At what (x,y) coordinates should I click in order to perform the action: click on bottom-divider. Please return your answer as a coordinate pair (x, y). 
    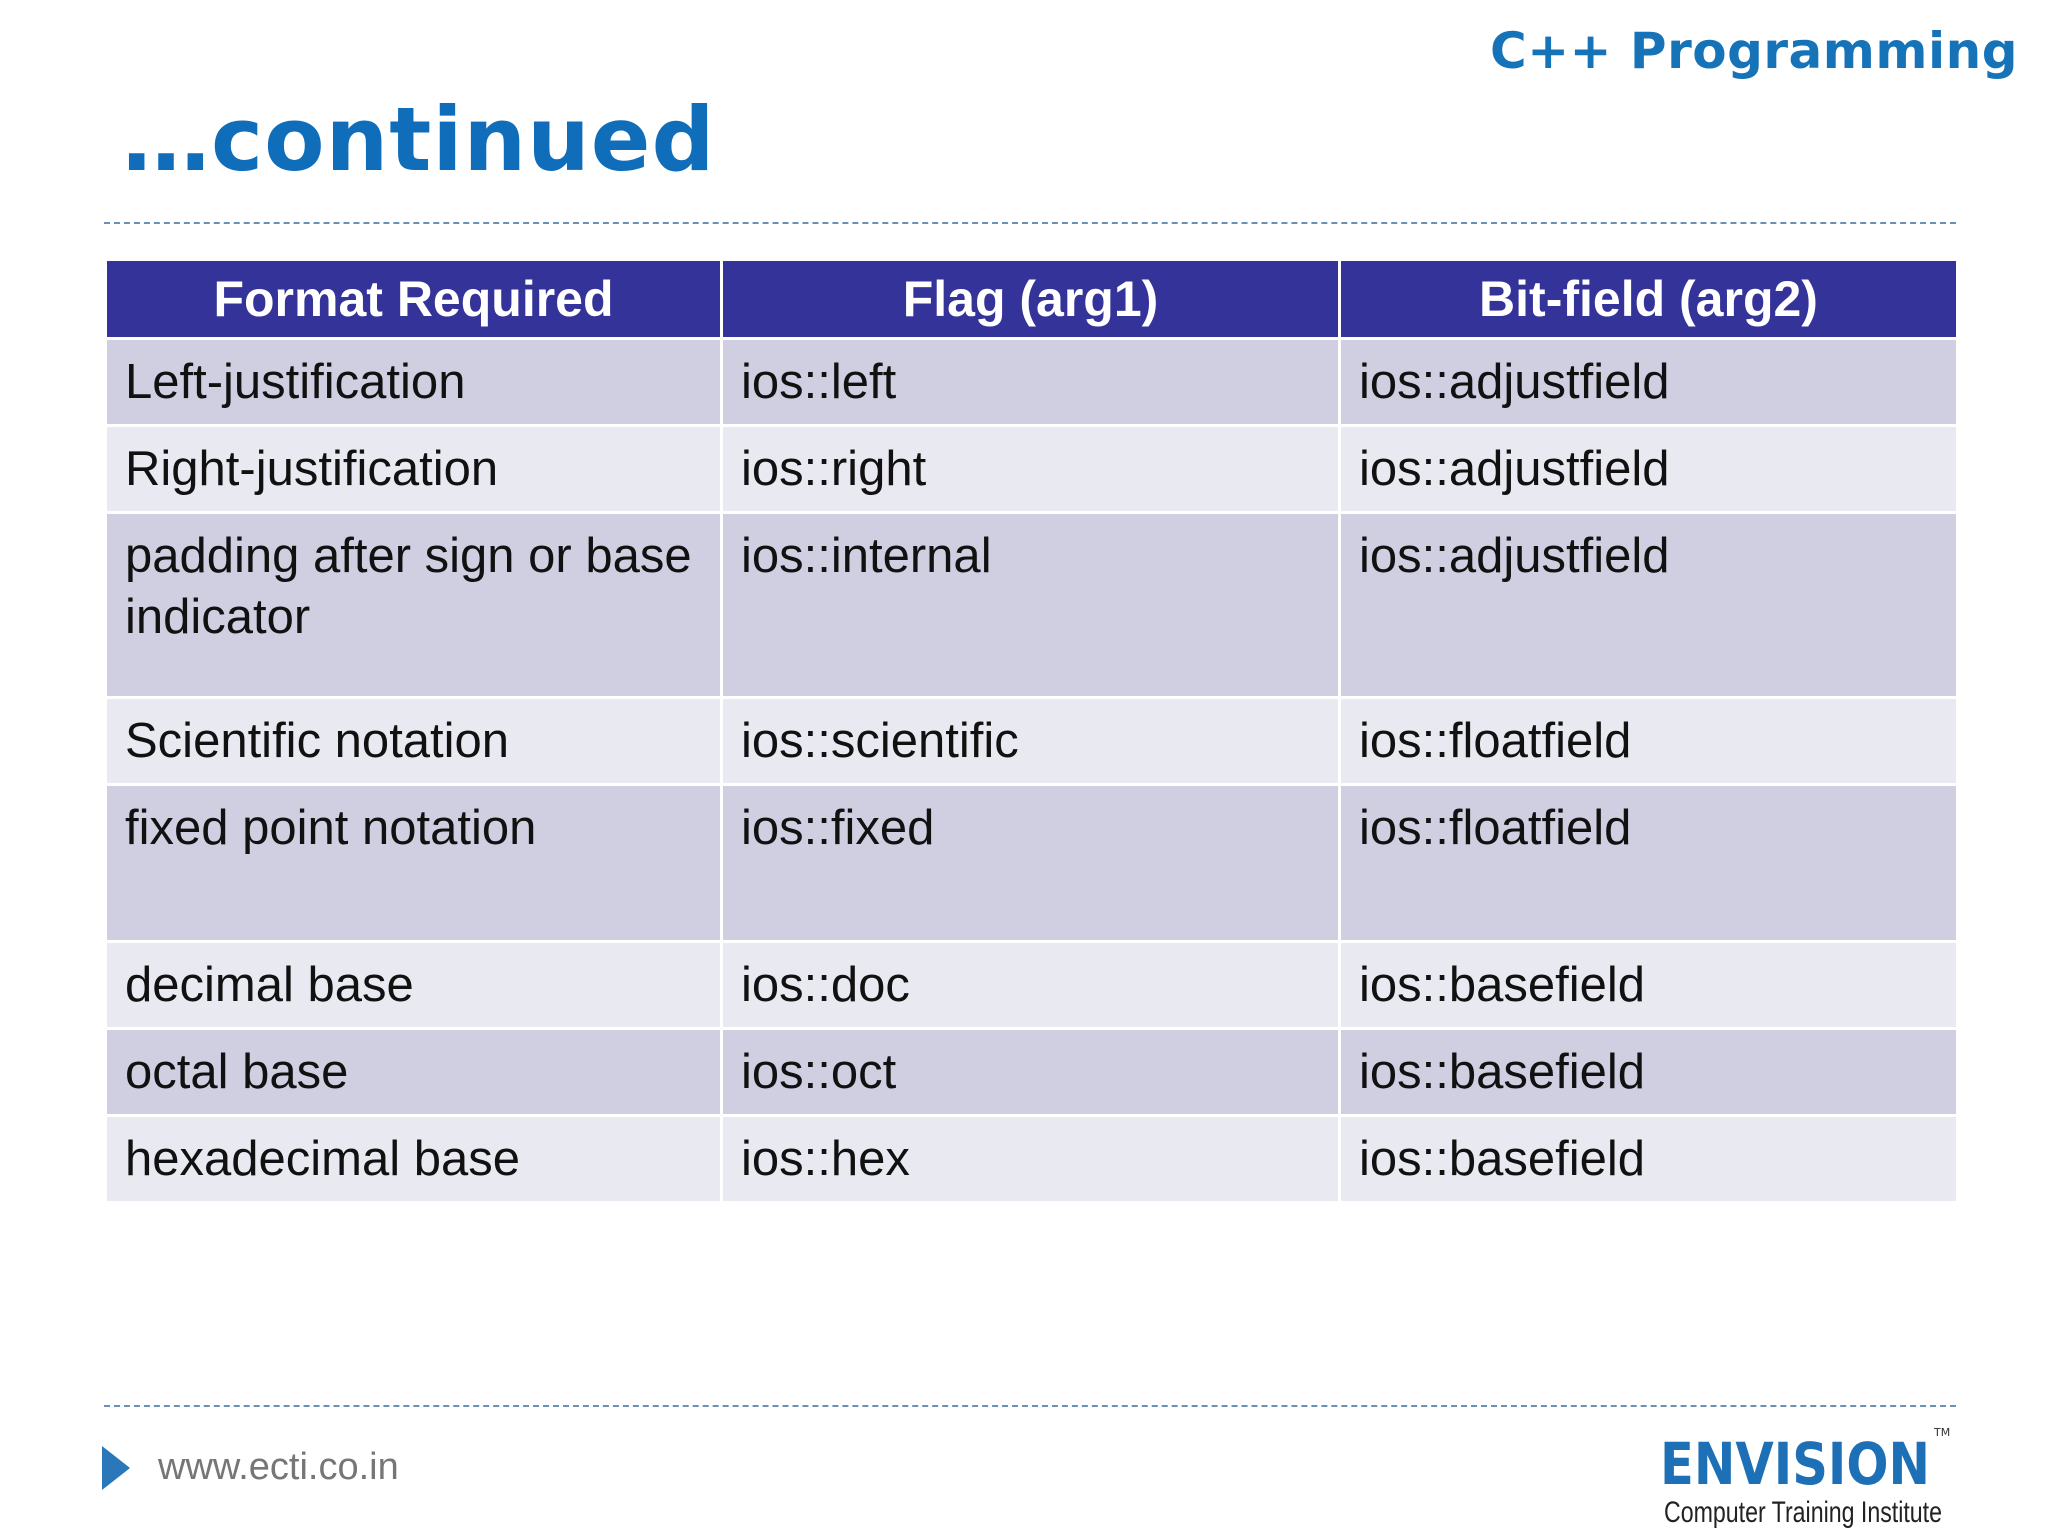
    Looking at the image, I should click on (1030, 1406).